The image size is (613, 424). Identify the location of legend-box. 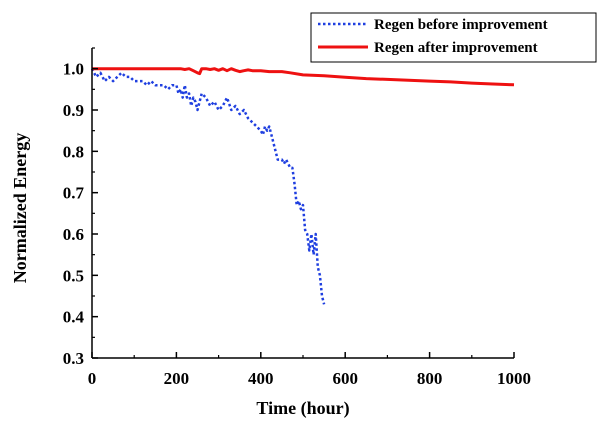
(453, 37).